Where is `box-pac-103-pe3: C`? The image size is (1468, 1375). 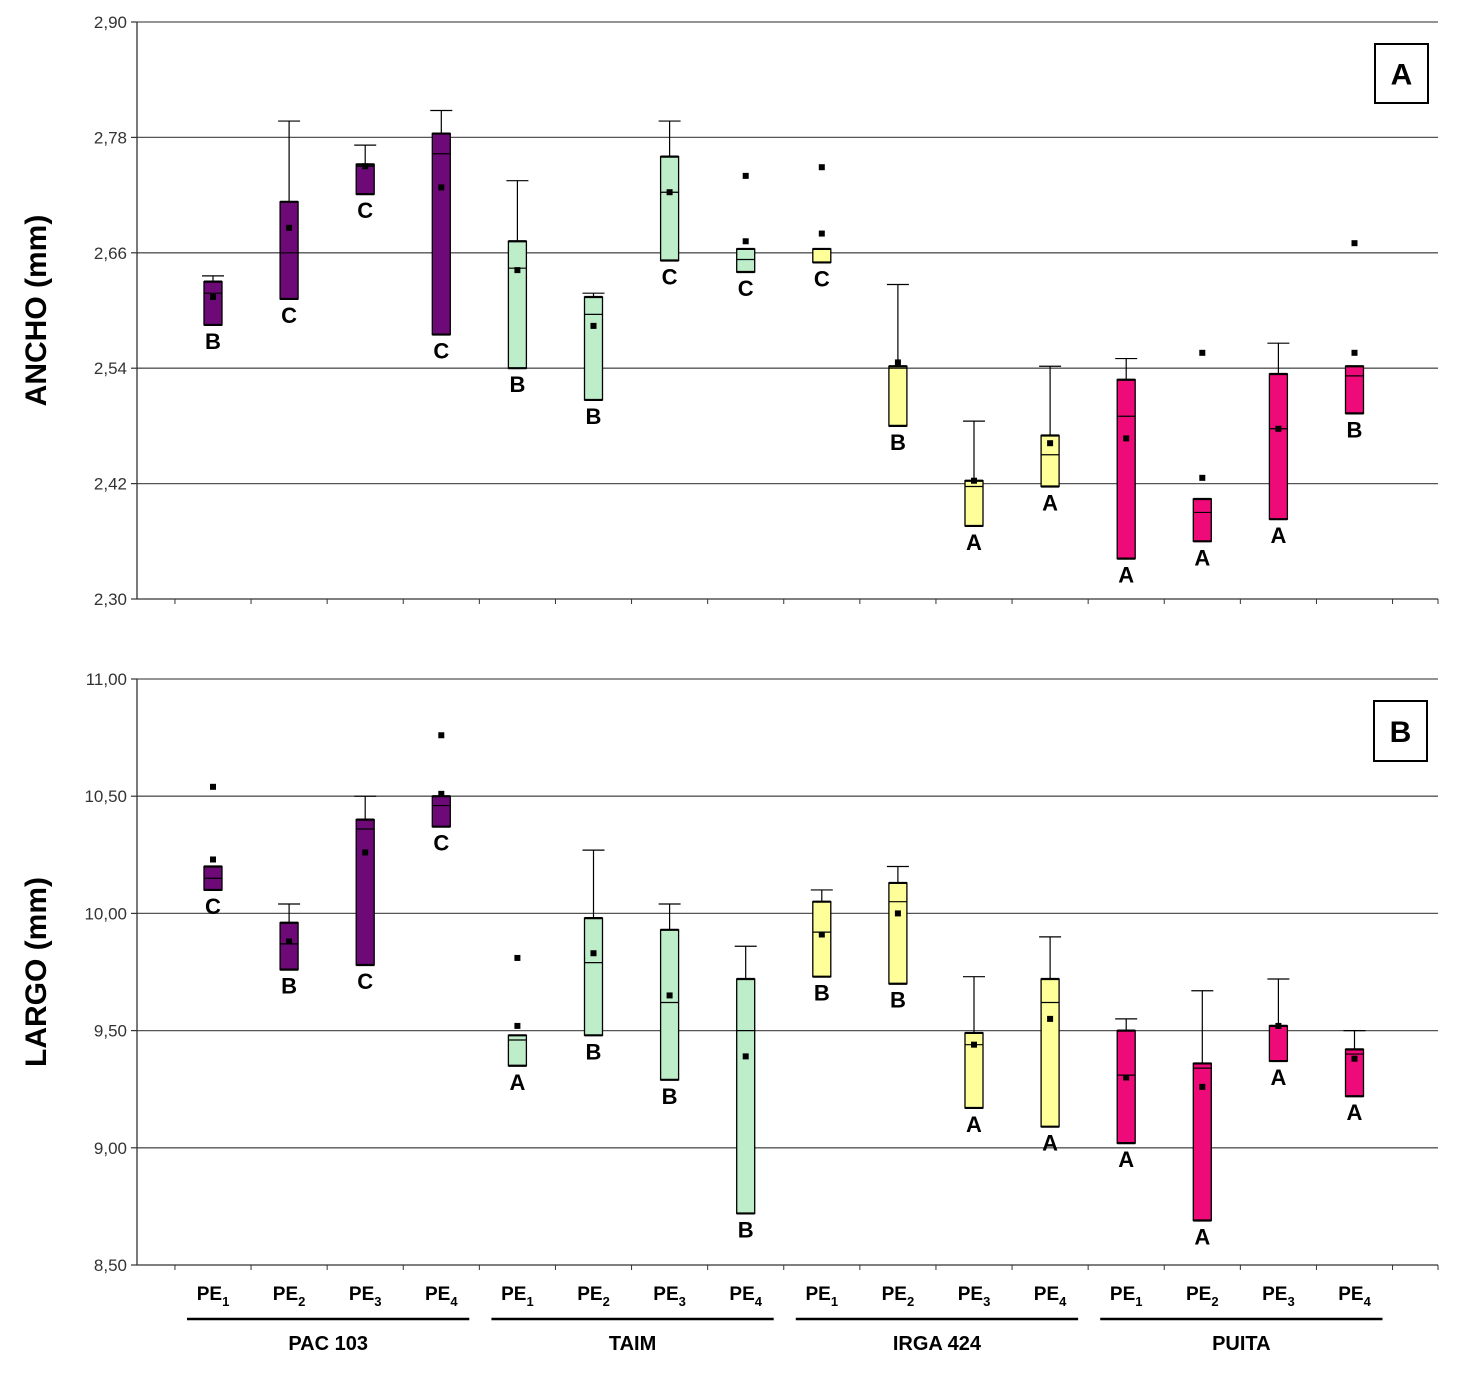 box-pac-103-pe3: C is located at coordinates (365, 183).